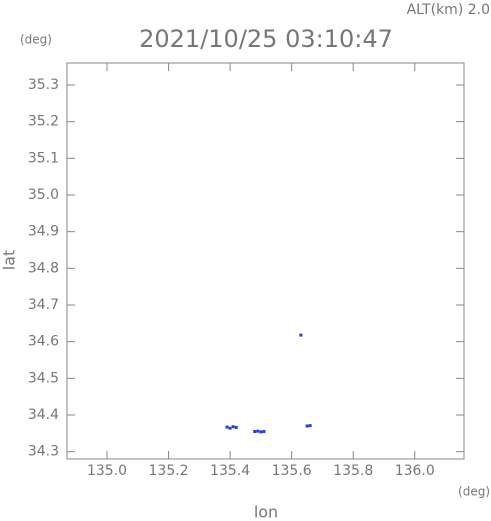  I want to click on y-axis-label: lat, so click(9, 260).